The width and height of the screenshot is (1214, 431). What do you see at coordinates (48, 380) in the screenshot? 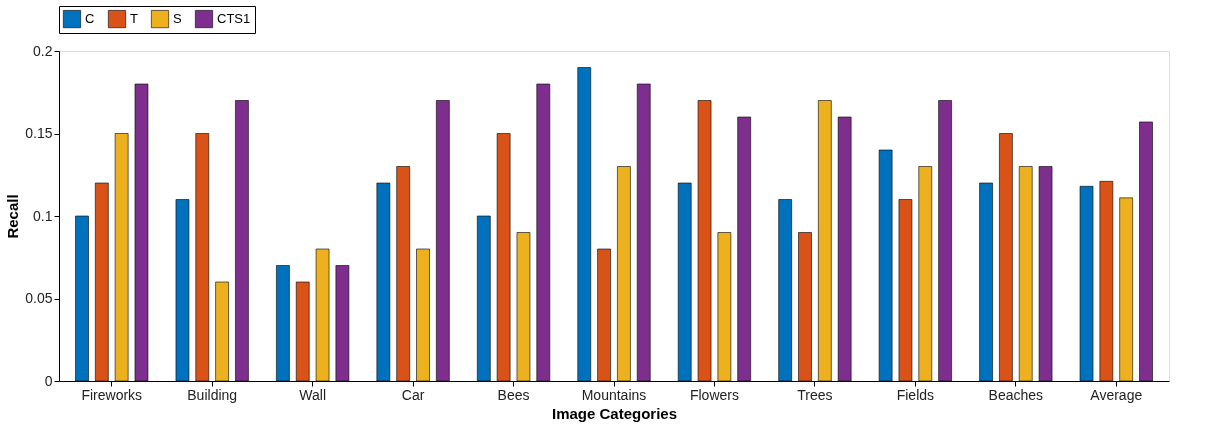
I see `y-tick-label: 0` at bounding box center [48, 380].